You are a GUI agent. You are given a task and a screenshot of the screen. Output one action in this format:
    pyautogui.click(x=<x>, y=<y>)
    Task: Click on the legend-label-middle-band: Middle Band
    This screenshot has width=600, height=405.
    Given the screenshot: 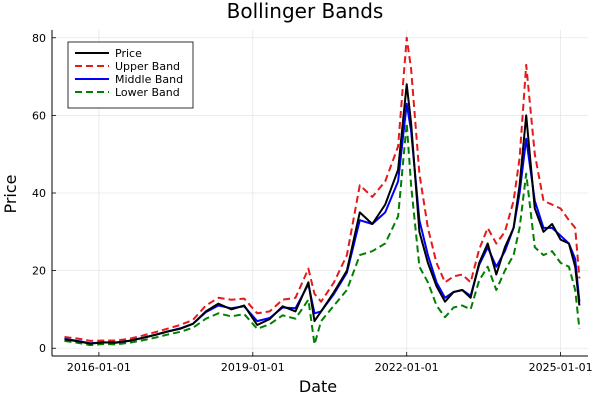 What is the action you would take?
    pyautogui.click(x=149, y=79)
    